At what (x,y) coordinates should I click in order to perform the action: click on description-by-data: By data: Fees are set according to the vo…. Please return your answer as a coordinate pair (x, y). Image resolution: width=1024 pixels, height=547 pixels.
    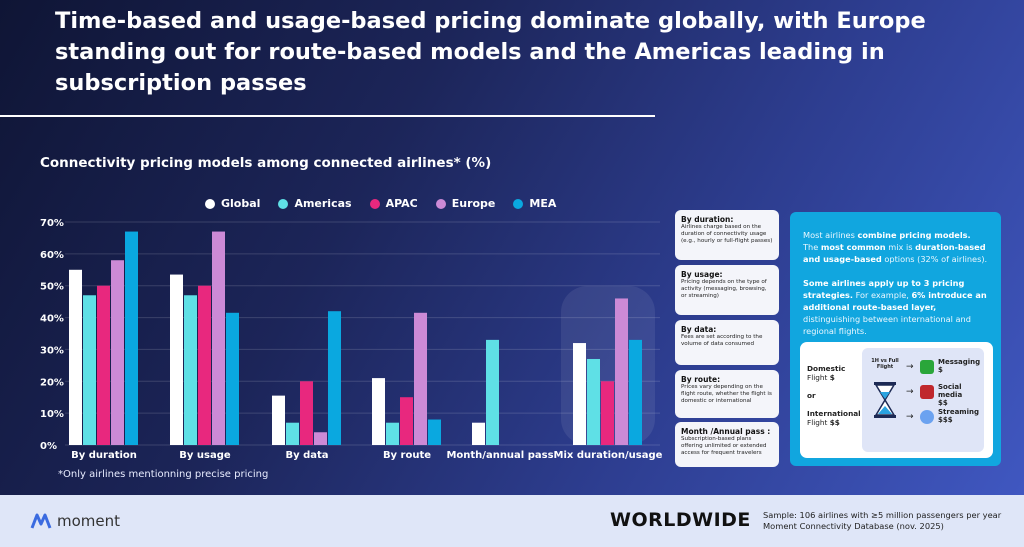
    Looking at the image, I should click on (727, 342).